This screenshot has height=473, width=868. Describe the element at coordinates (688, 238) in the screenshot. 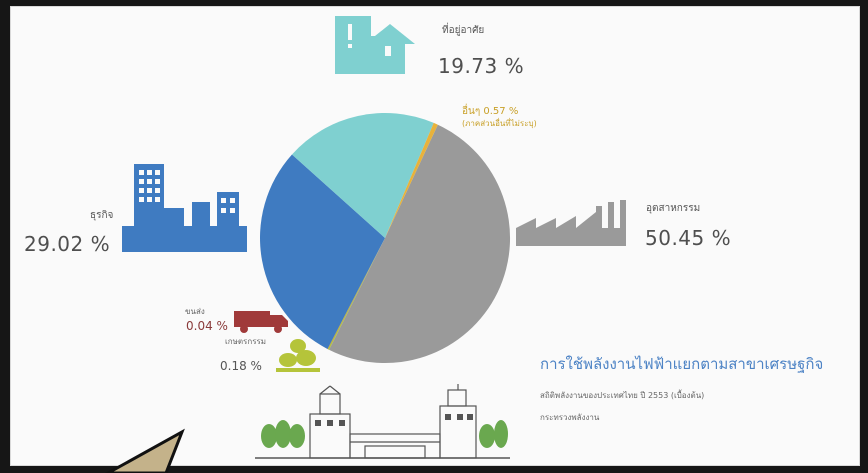

I see `industry-percent: 50.45 %` at that location.